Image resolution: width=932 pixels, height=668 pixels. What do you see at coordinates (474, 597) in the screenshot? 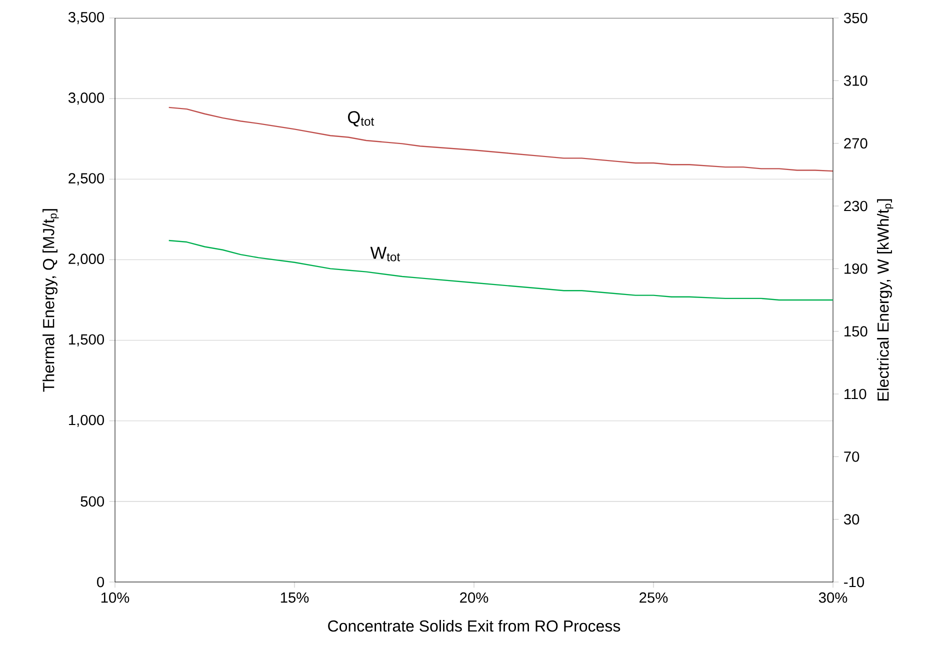
I see `x-tick-label: 20%` at bounding box center [474, 597].